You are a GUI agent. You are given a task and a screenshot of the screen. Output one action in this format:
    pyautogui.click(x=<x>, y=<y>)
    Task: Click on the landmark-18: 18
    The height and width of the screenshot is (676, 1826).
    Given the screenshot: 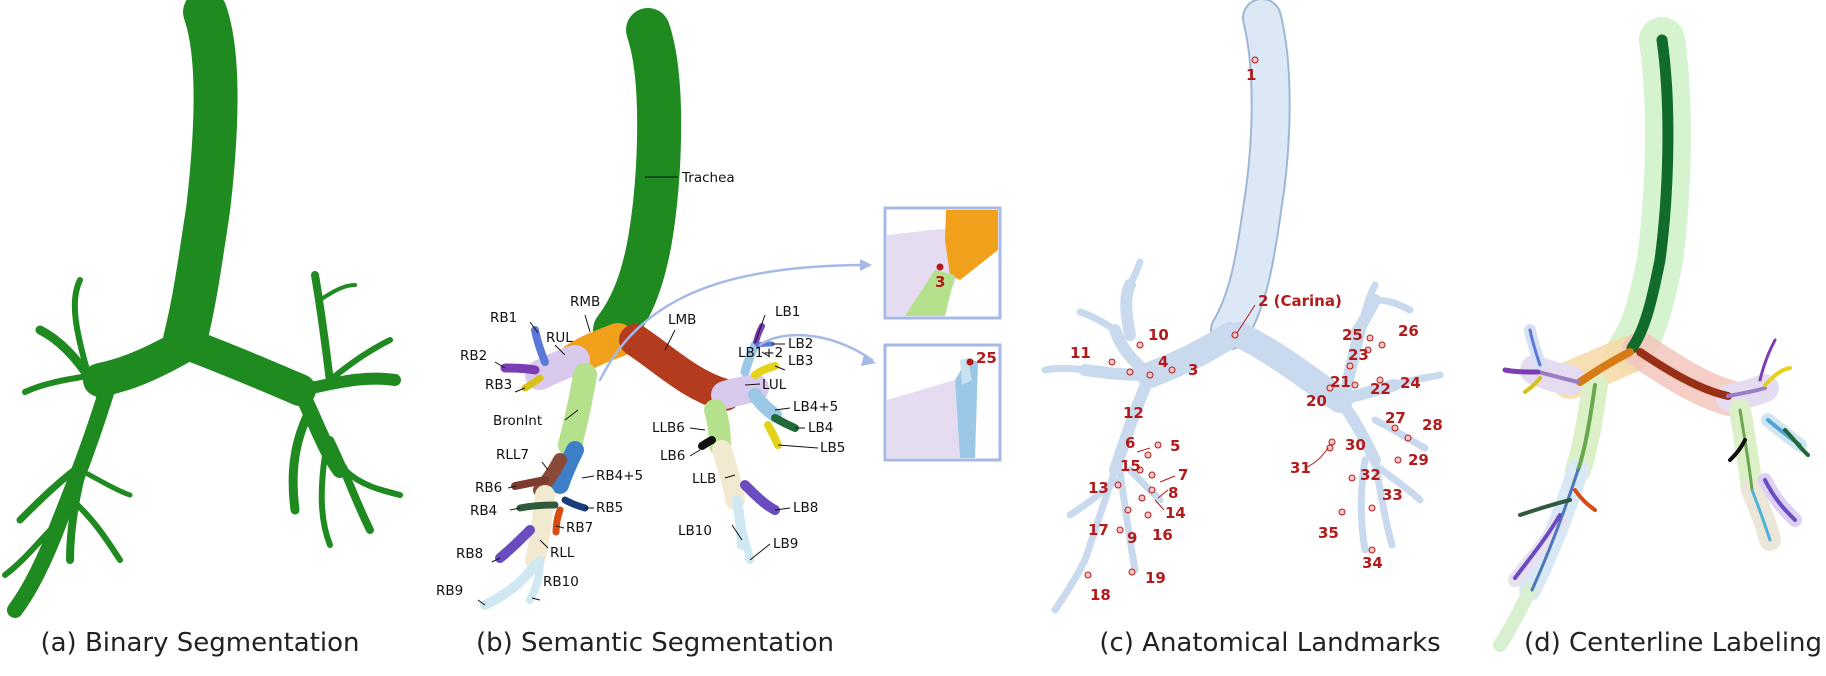 What is the action you would take?
    pyautogui.click(x=1100, y=595)
    